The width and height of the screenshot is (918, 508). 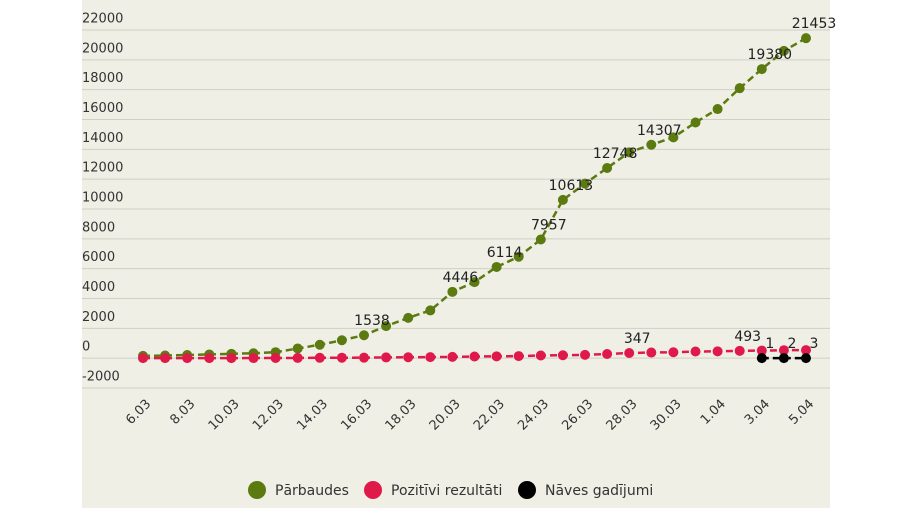 What do you see at coordinates (102, 138) in the screenshot?
I see `y-tick-label: 14000` at bounding box center [102, 138].